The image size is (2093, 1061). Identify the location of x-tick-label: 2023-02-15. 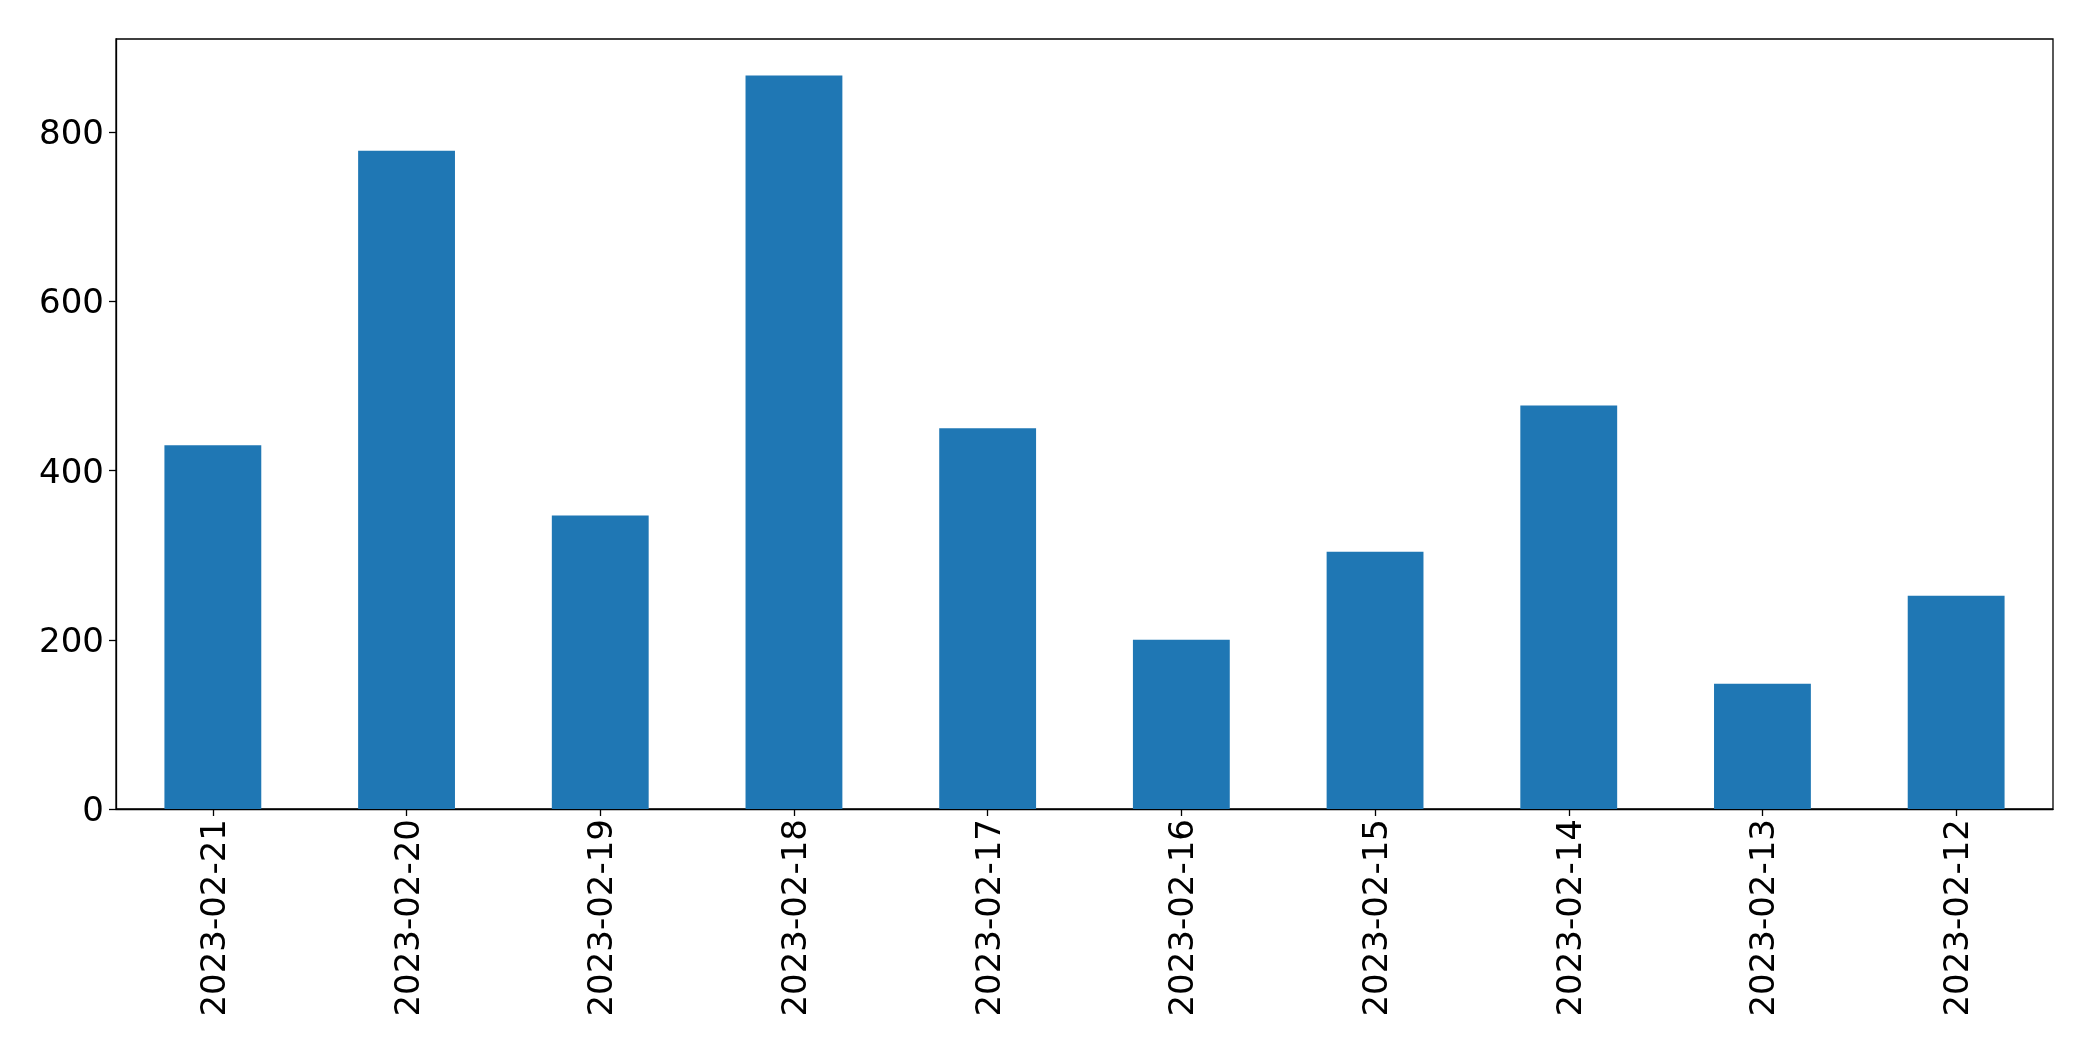
(1375, 918).